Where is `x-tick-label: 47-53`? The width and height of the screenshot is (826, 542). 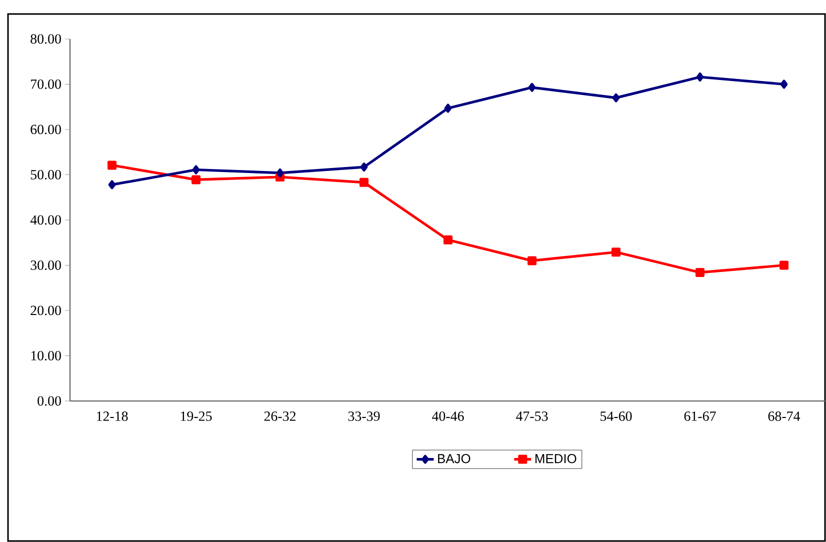 x-tick-label: 47-53 is located at coordinates (532, 416).